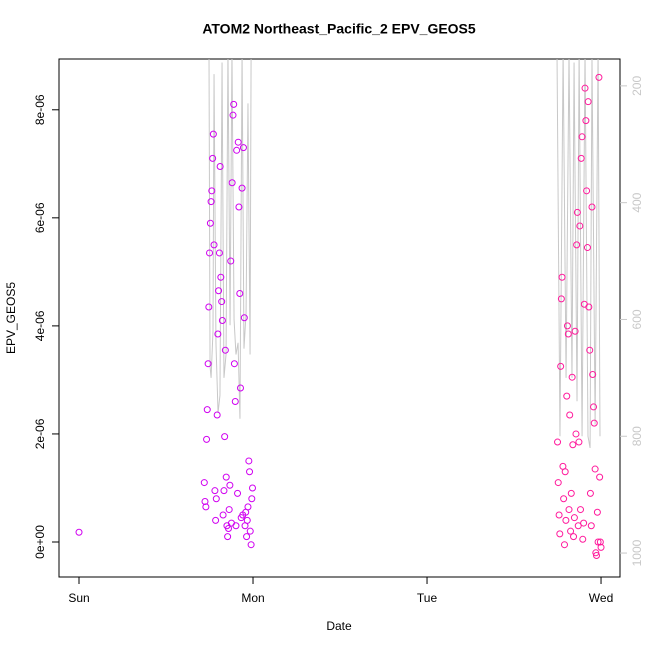  What do you see at coordinates (40, 542) in the screenshot?
I see `y-tick-label: 0e+00` at bounding box center [40, 542].